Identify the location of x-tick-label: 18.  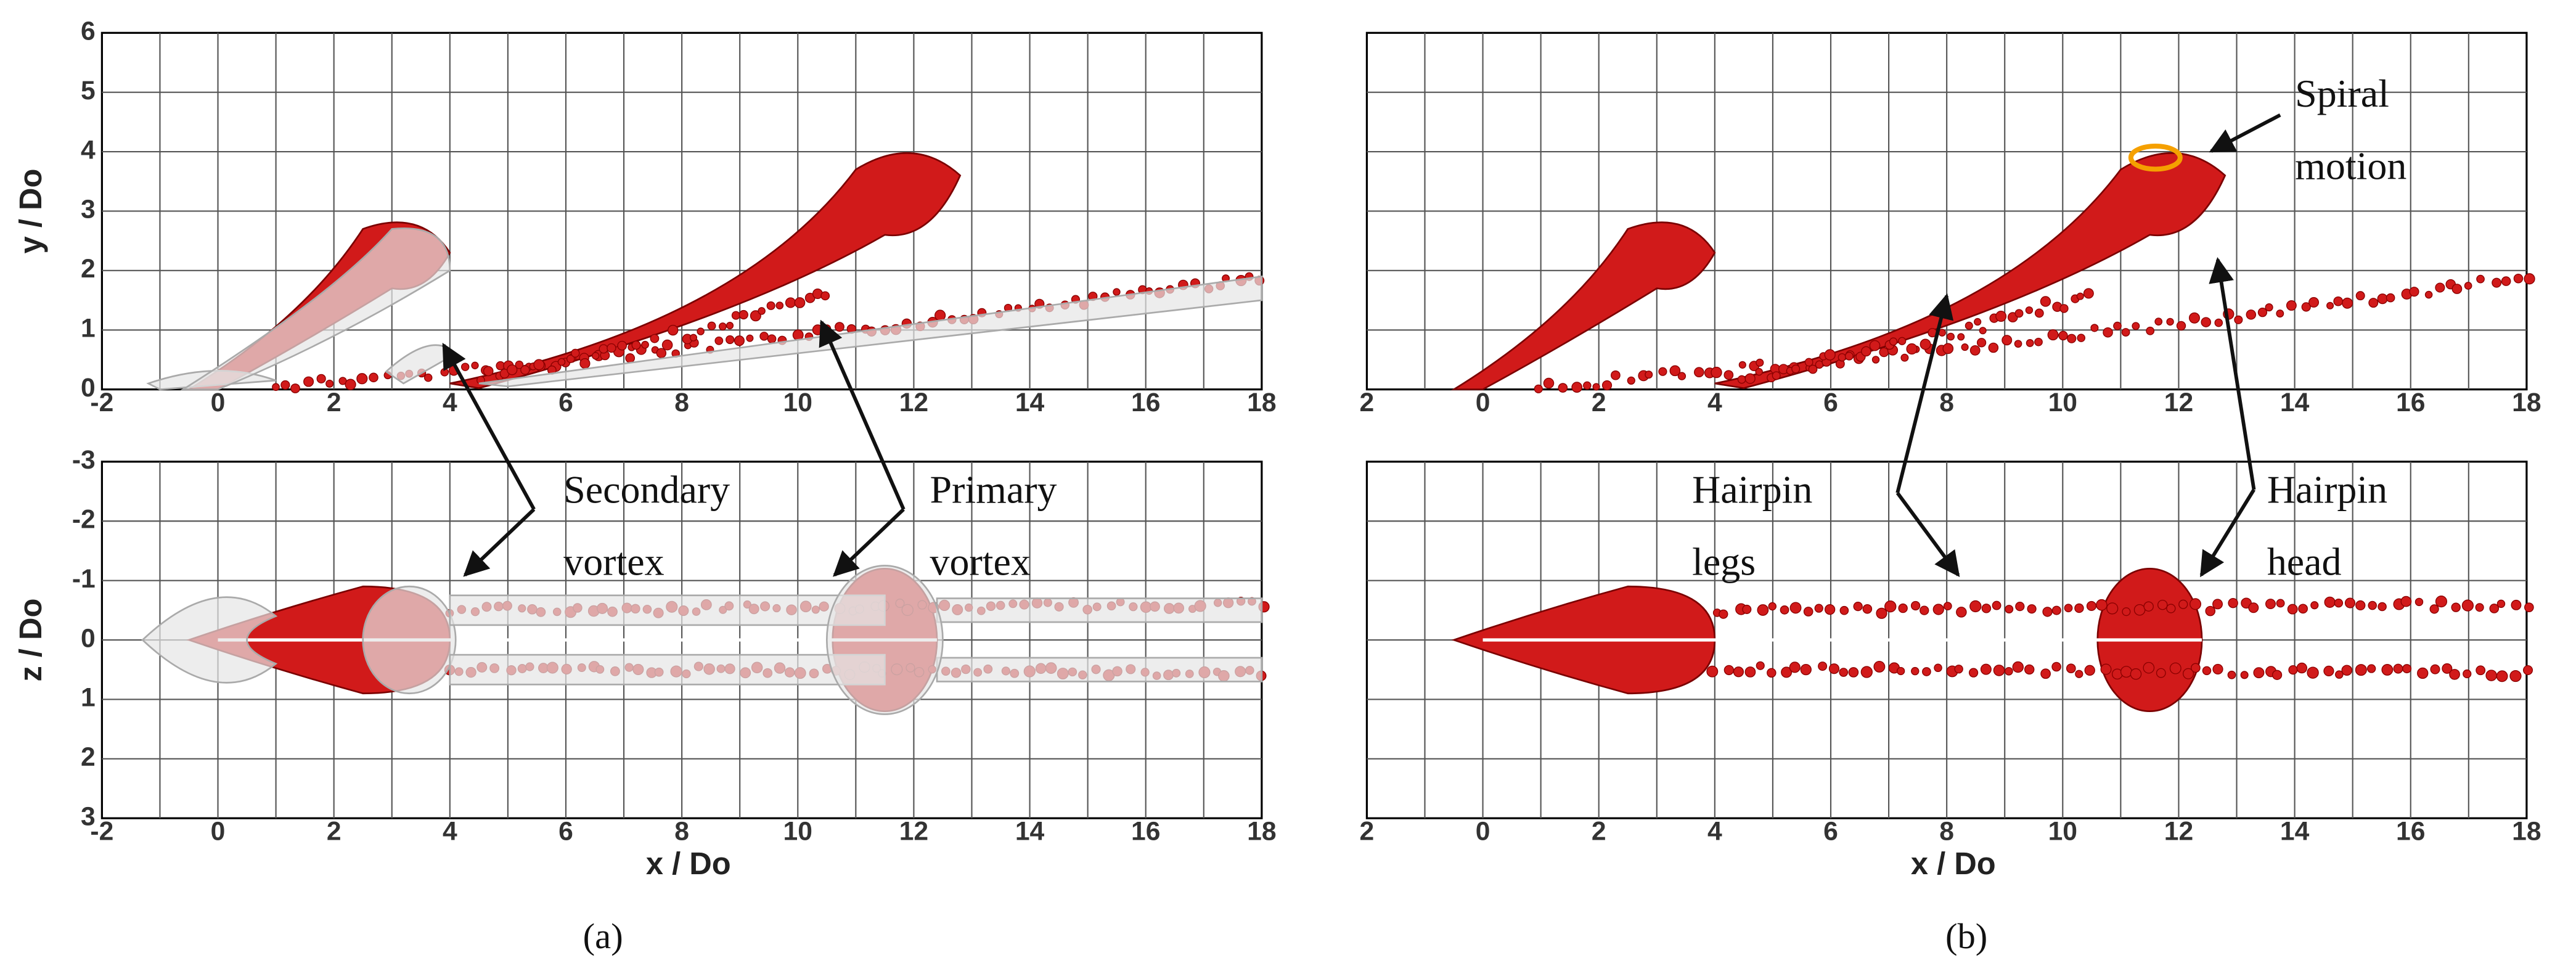
(2526, 831).